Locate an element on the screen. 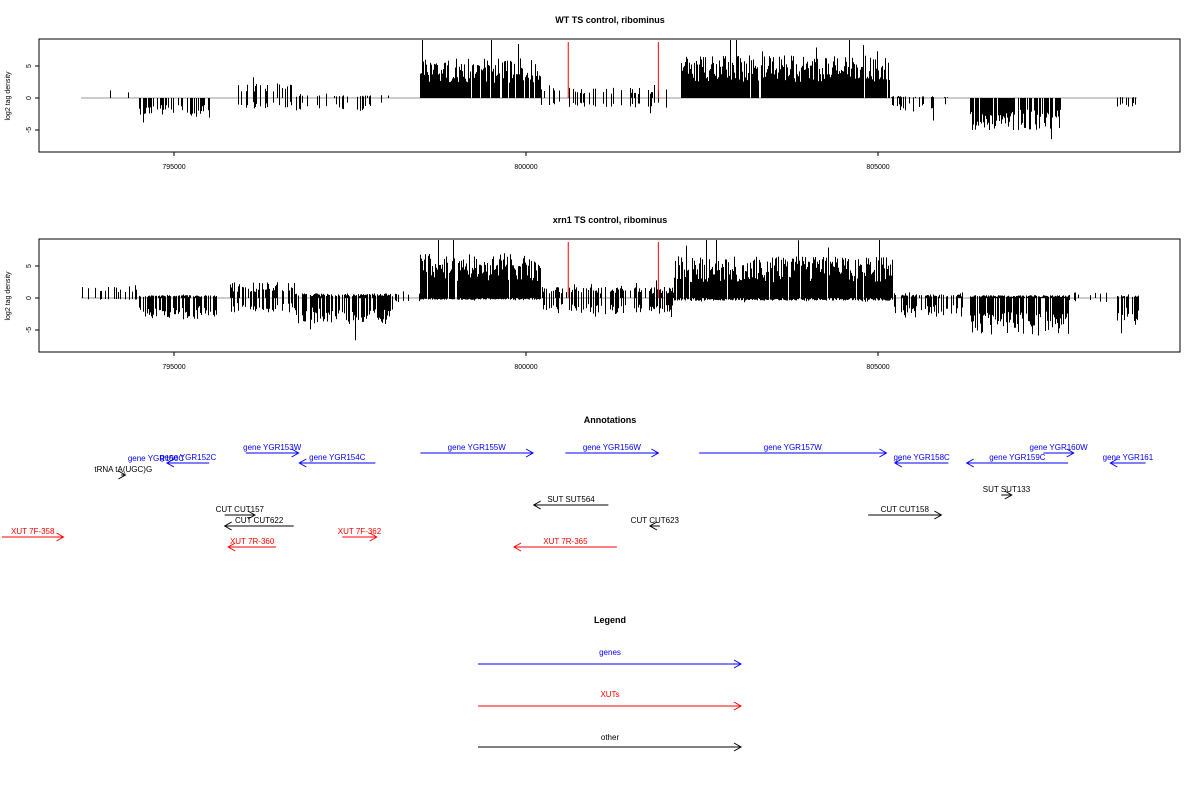 Image resolution: width=1200 pixels, height=800 pixels. xrn1-density-bars is located at coordinates (610, 290).